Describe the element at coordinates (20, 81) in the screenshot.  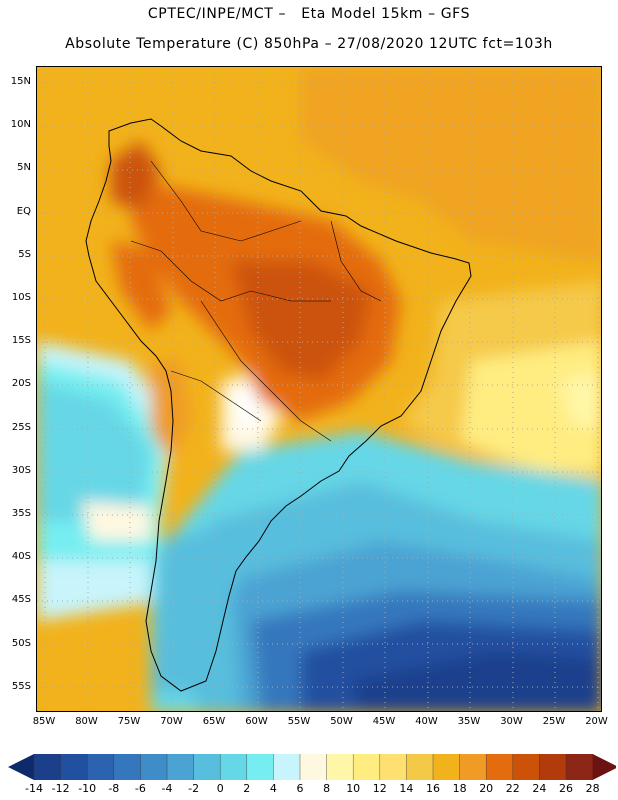
I see `lat-label: 15N` at that location.